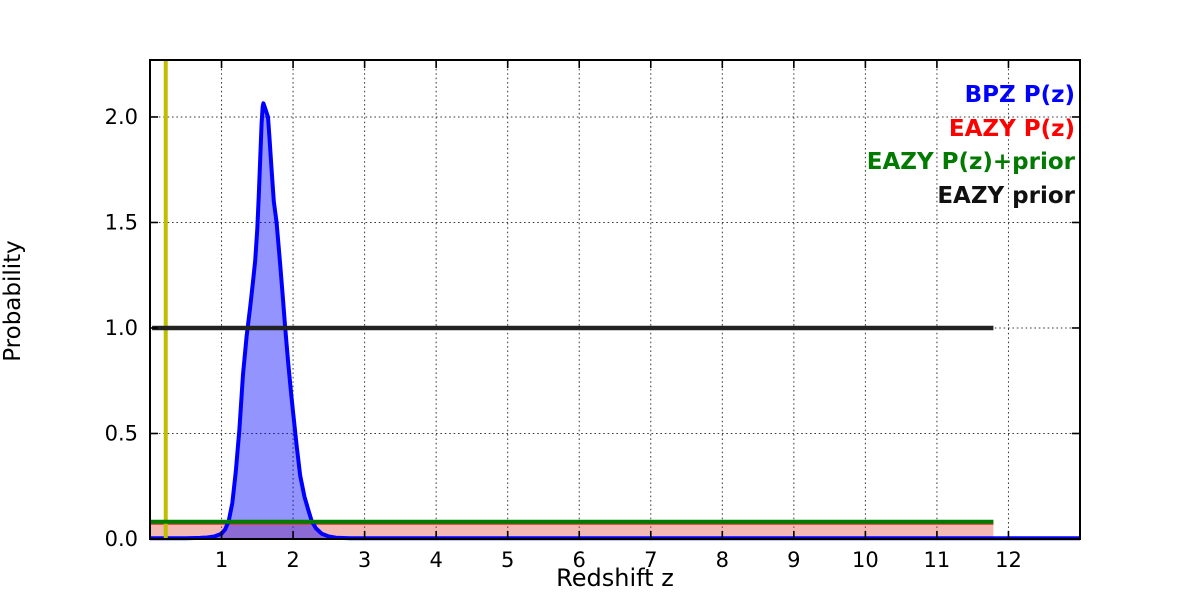 The width and height of the screenshot is (1200, 600). I want to click on x-tick-label: 12, so click(1008, 560).